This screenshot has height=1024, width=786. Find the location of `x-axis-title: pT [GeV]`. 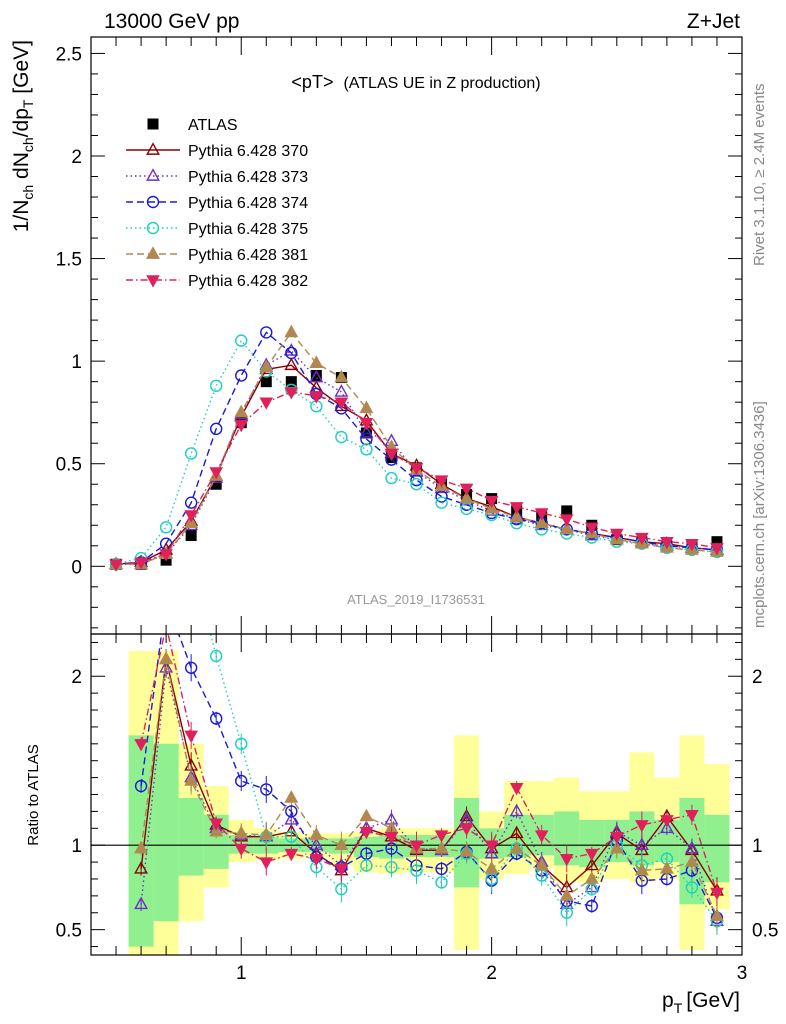

x-axis-title: pT [GeV] is located at coordinates (701, 1002).